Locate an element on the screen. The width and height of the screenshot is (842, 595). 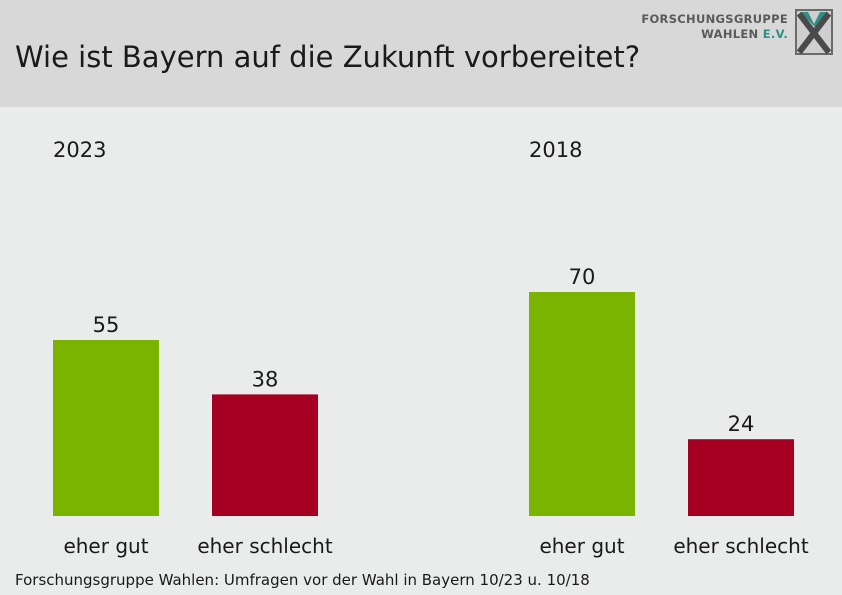
bar-2018-eher-gut is located at coordinates (582, 404).